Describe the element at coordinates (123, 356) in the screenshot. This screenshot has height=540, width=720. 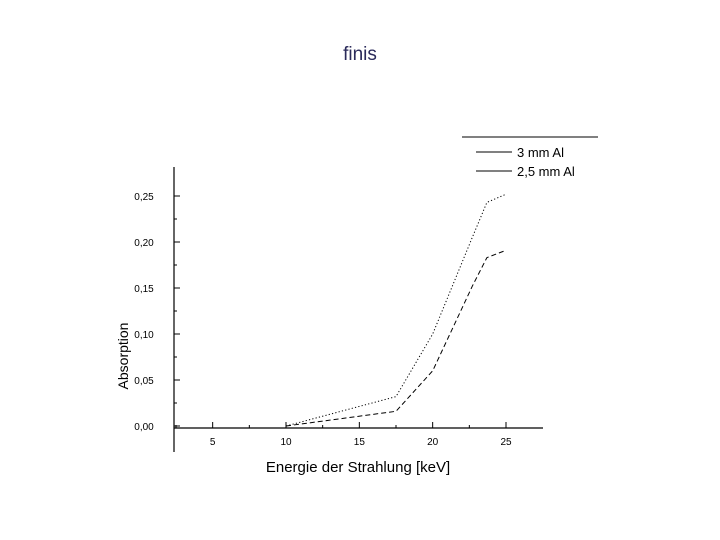
I see `y-axis-title: Absorption` at that location.